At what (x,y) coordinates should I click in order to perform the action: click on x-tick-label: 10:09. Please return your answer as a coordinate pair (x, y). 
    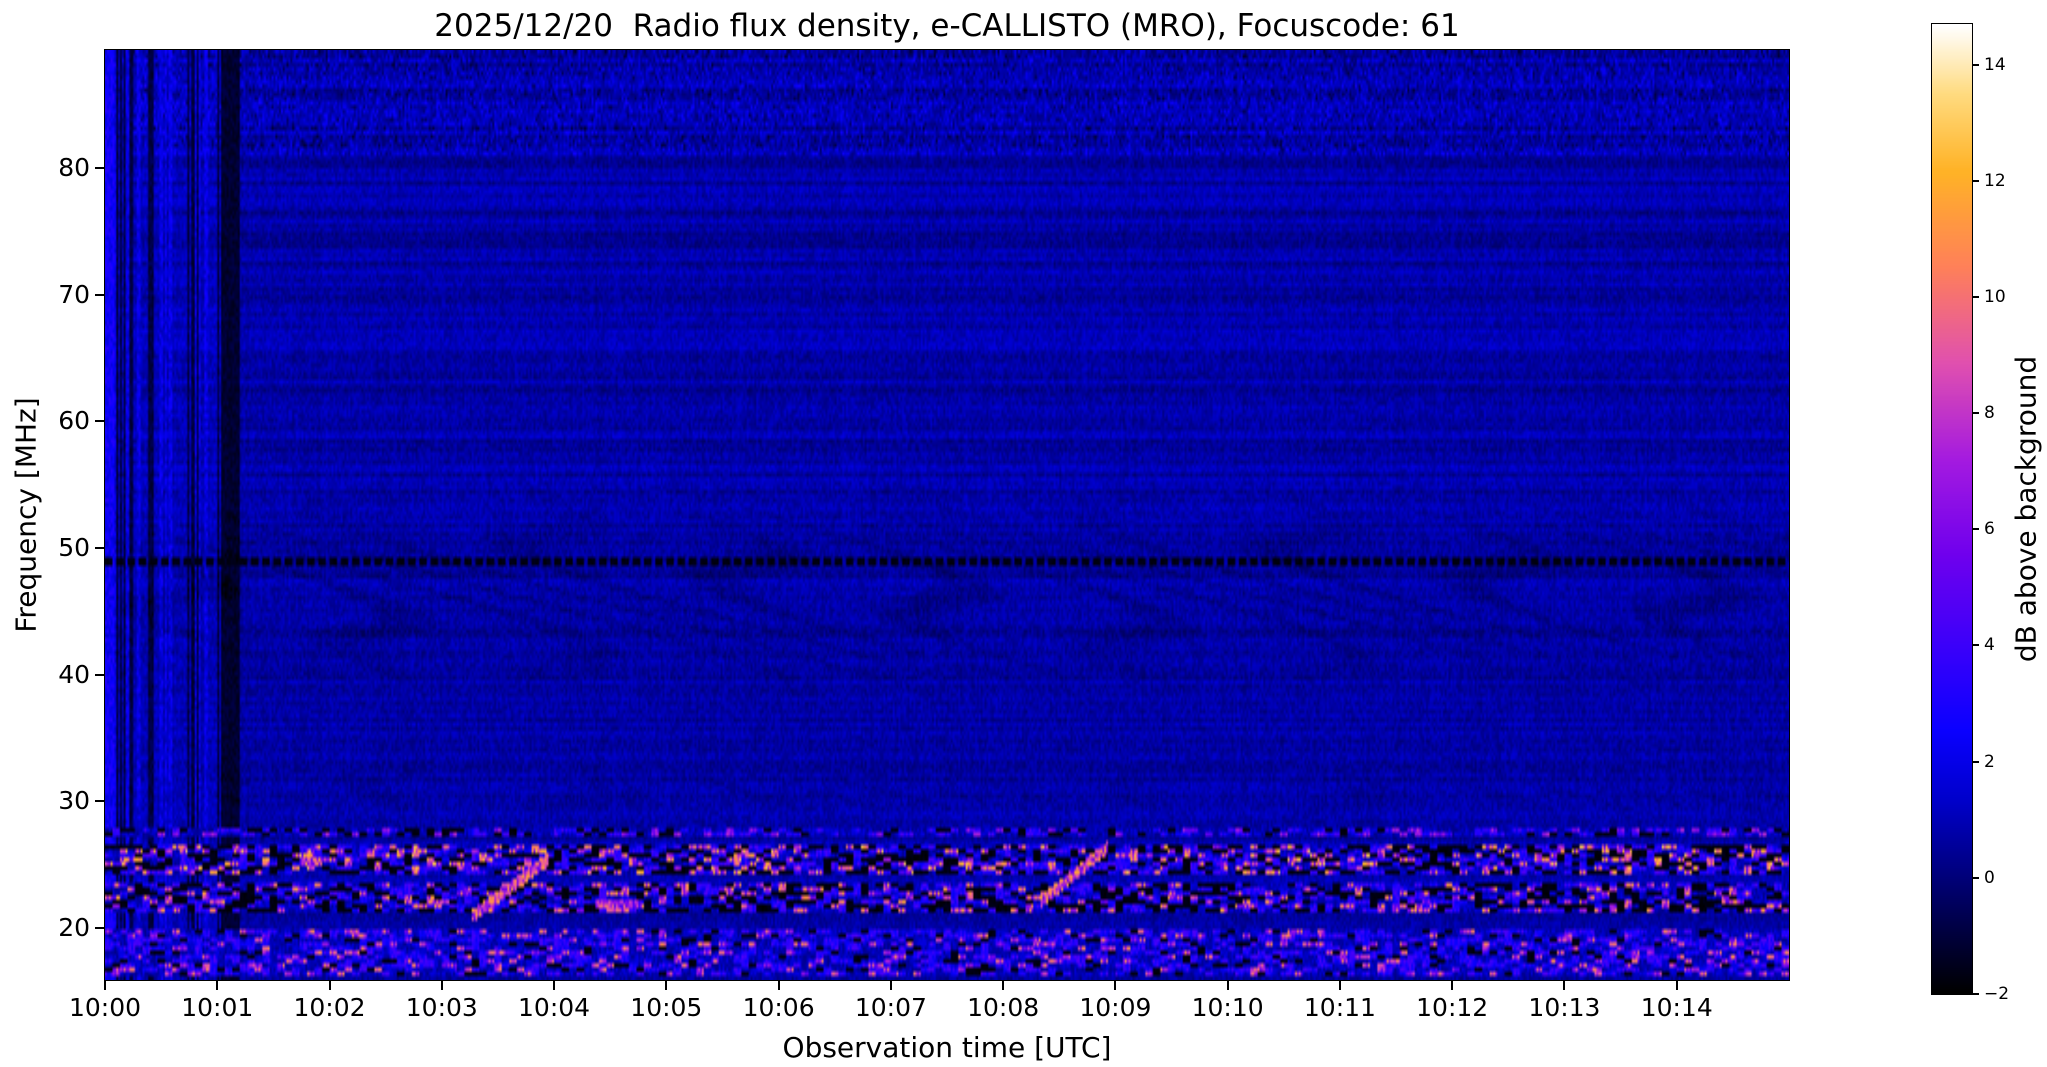
    Looking at the image, I should click on (1115, 1007).